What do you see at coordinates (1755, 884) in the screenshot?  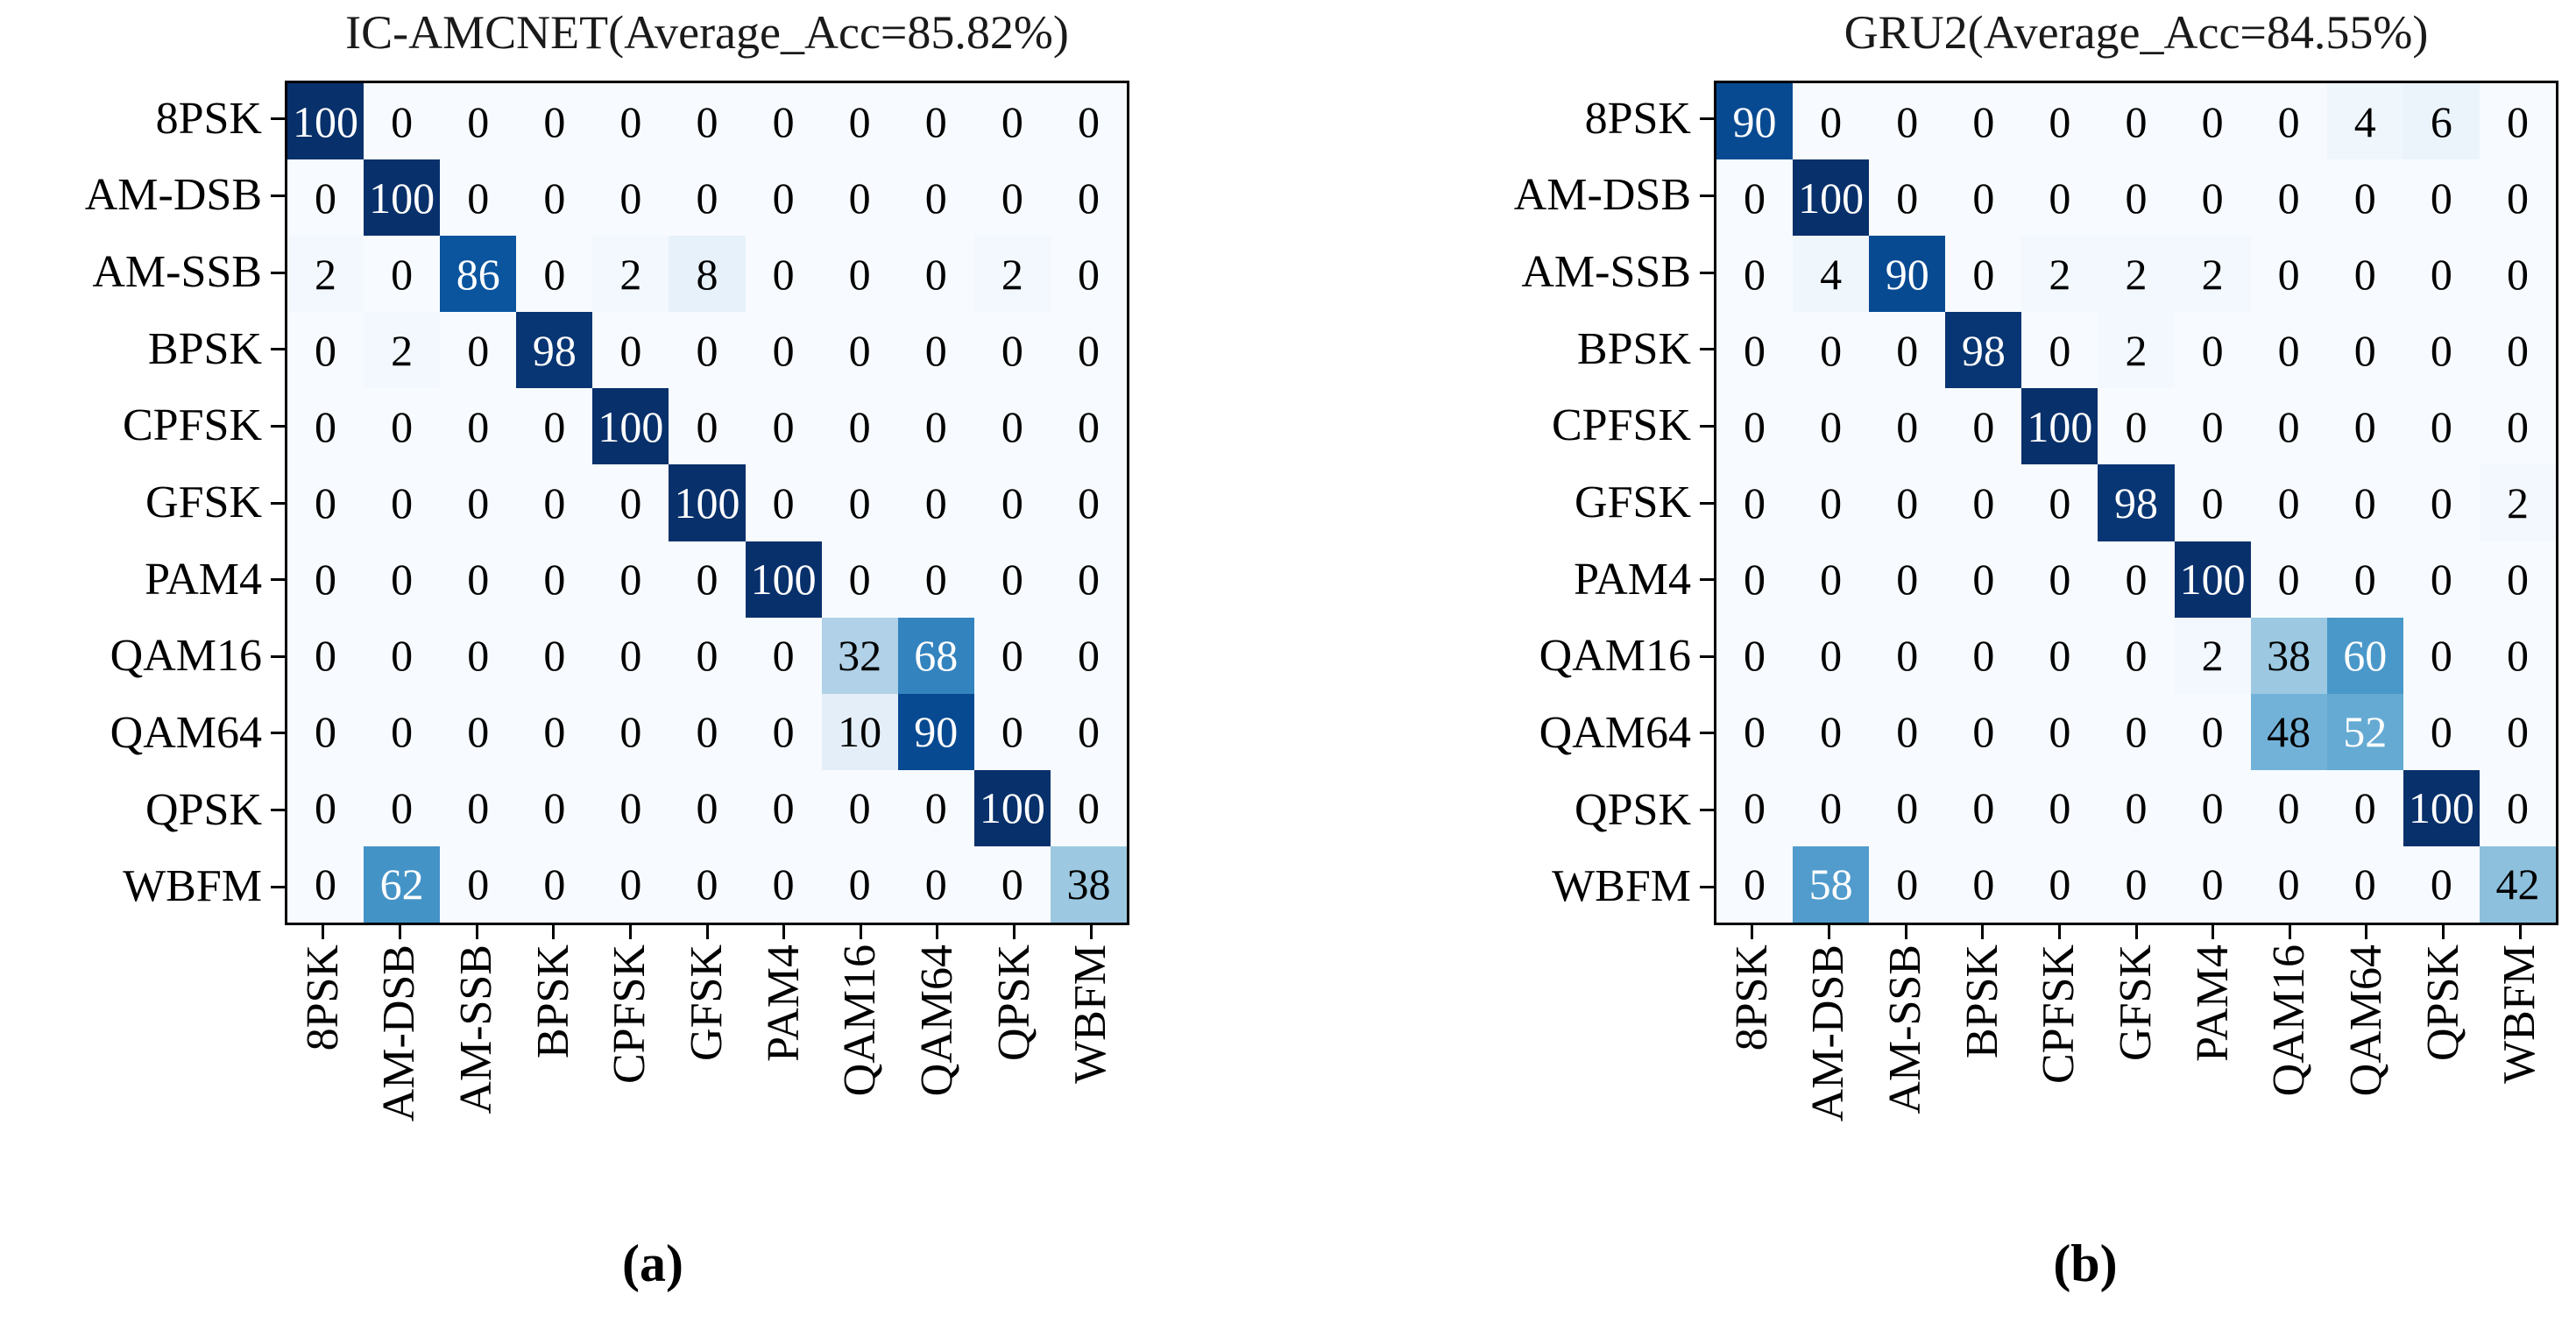 I see `matrix-cell-WBFM-8PSK: 0` at bounding box center [1755, 884].